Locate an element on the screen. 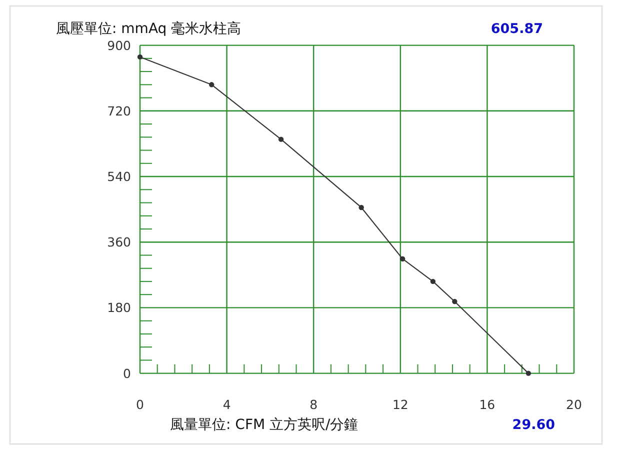 Image resolution: width=635 pixels, height=463 pixels. x-tick-label: 0 is located at coordinates (140, 404).